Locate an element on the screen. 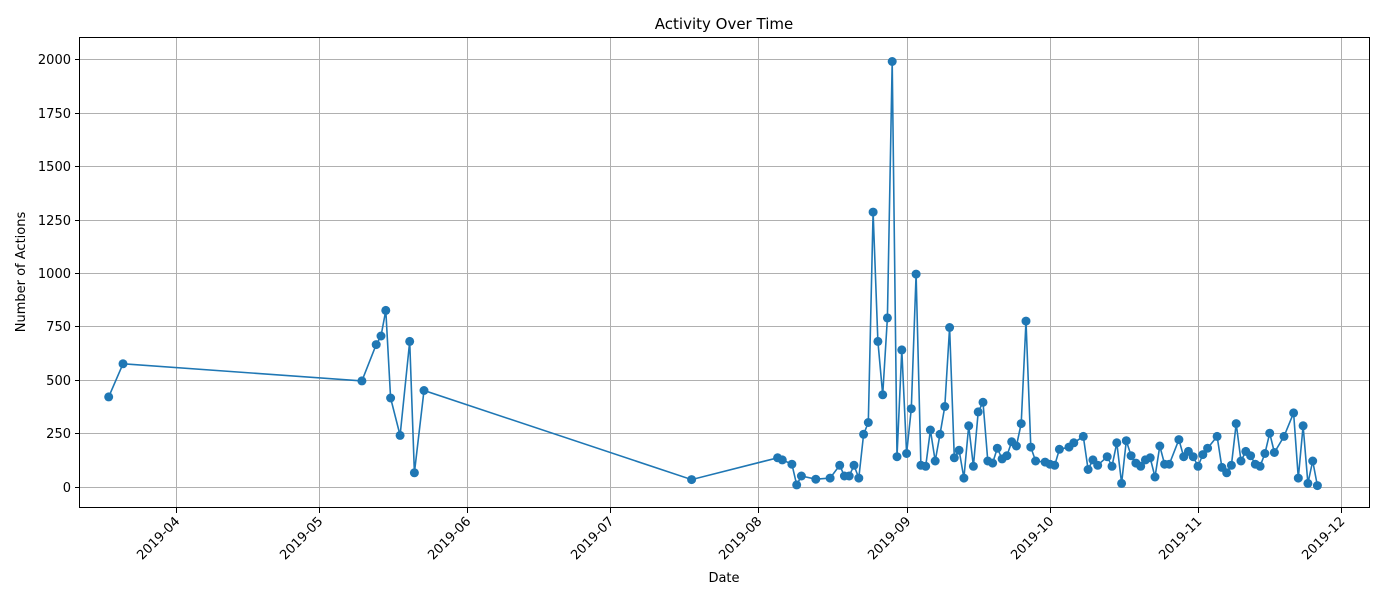 Image resolution: width=1400 pixels, height=600 pixels. y-tick-label: 1750 is located at coordinates (54, 114).